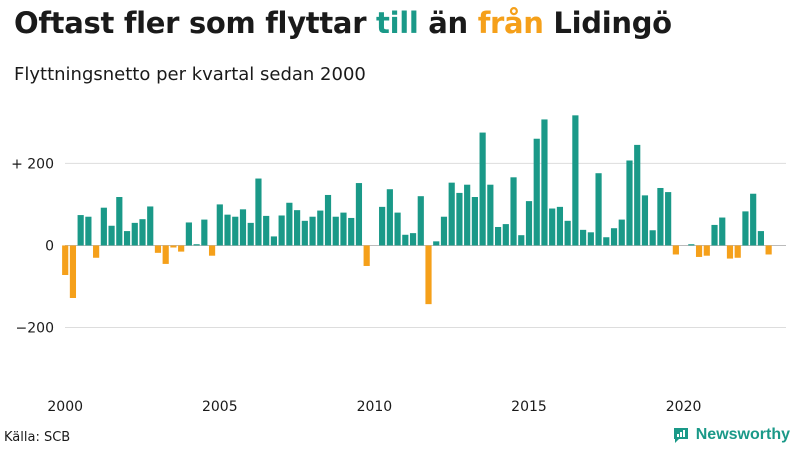 This screenshot has height=450, width=800. What do you see at coordinates (637, 195) in the screenshot?
I see `bar-2018-K3: 2018 K3: 245` at bounding box center [637, 195].